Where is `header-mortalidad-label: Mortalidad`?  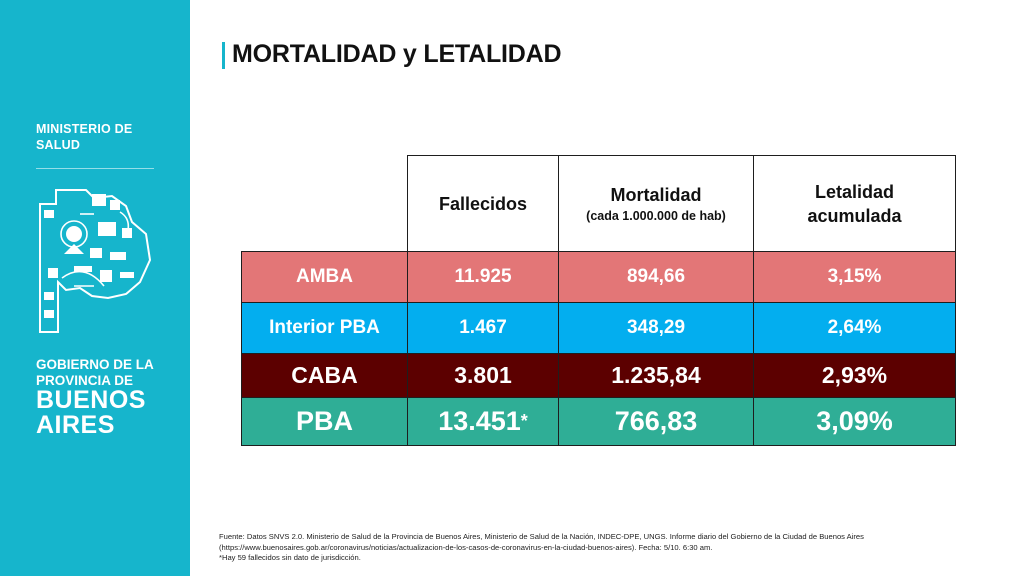 header-mortalidad-label: Mortalidad is located at coordinates (656, 194).